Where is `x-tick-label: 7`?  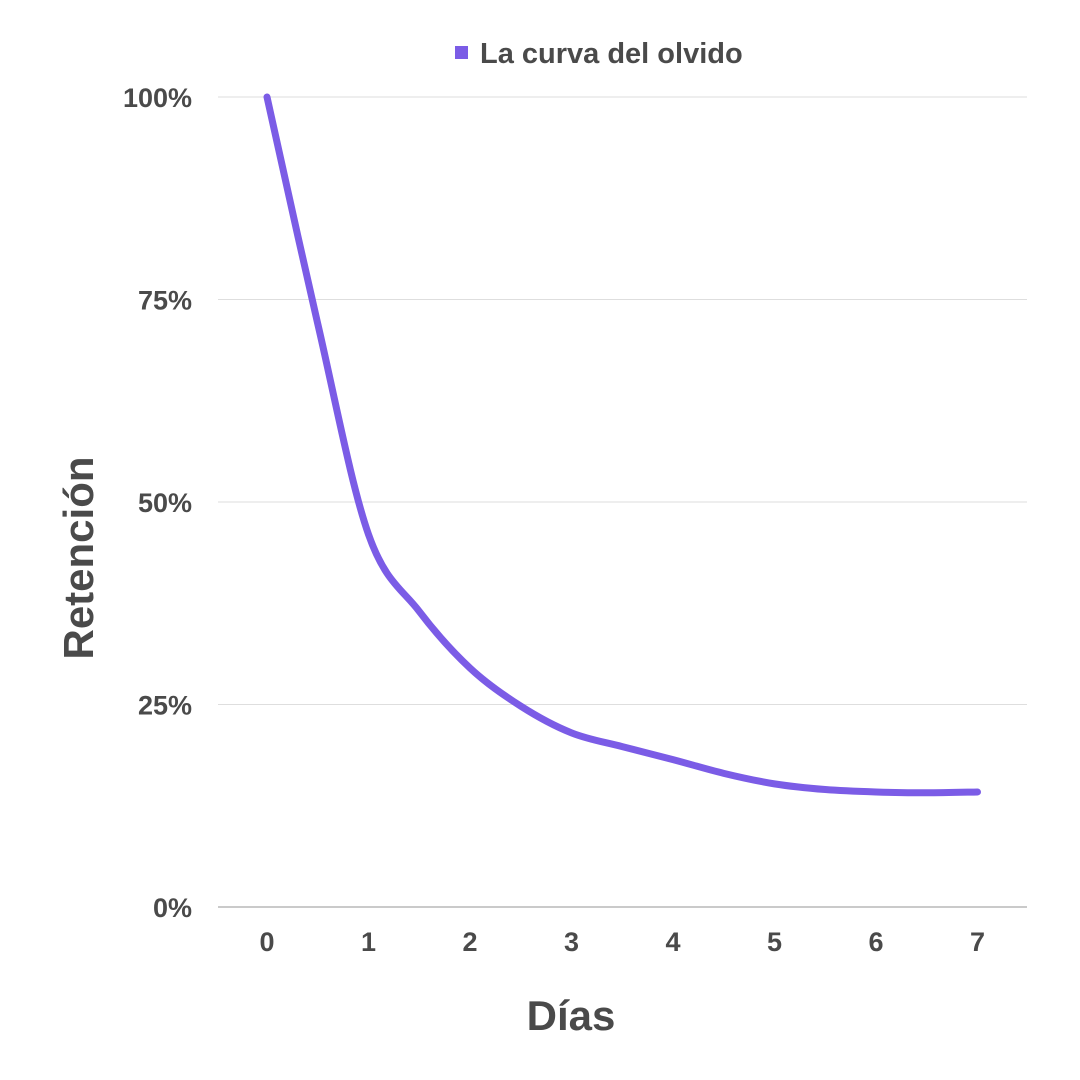 x-tick-label: 7 is located at coordinates (977, 942).